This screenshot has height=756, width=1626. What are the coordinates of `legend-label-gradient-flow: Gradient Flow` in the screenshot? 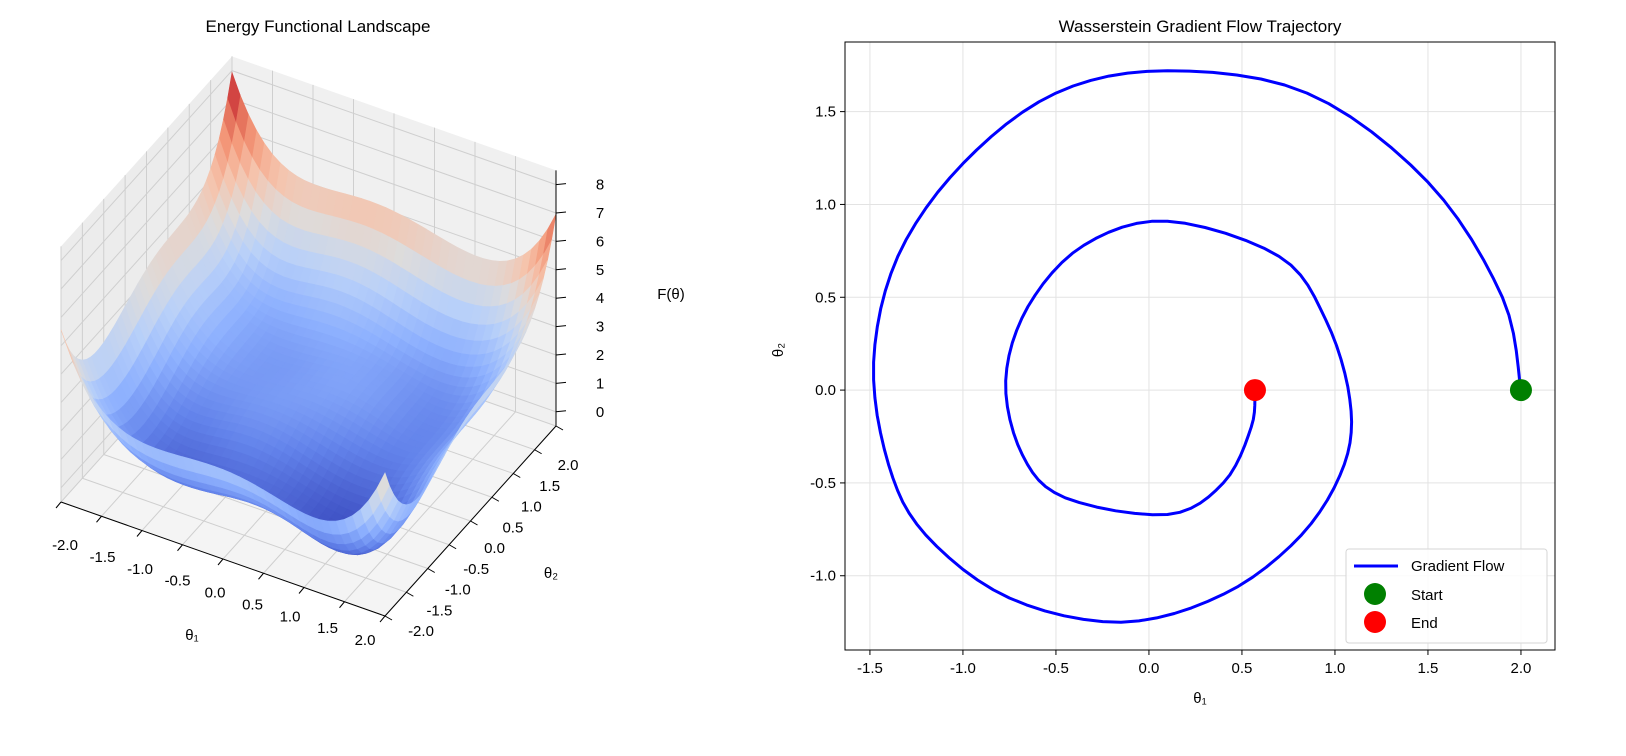 It's located at (1458, 566).